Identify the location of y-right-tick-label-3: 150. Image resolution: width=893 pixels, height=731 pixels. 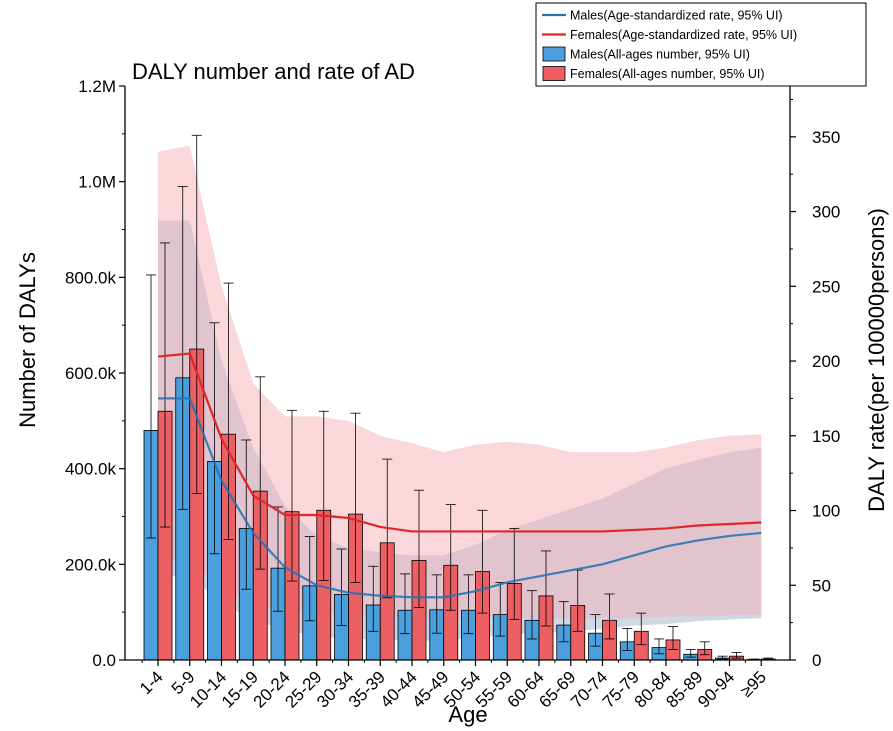
(826, 436).